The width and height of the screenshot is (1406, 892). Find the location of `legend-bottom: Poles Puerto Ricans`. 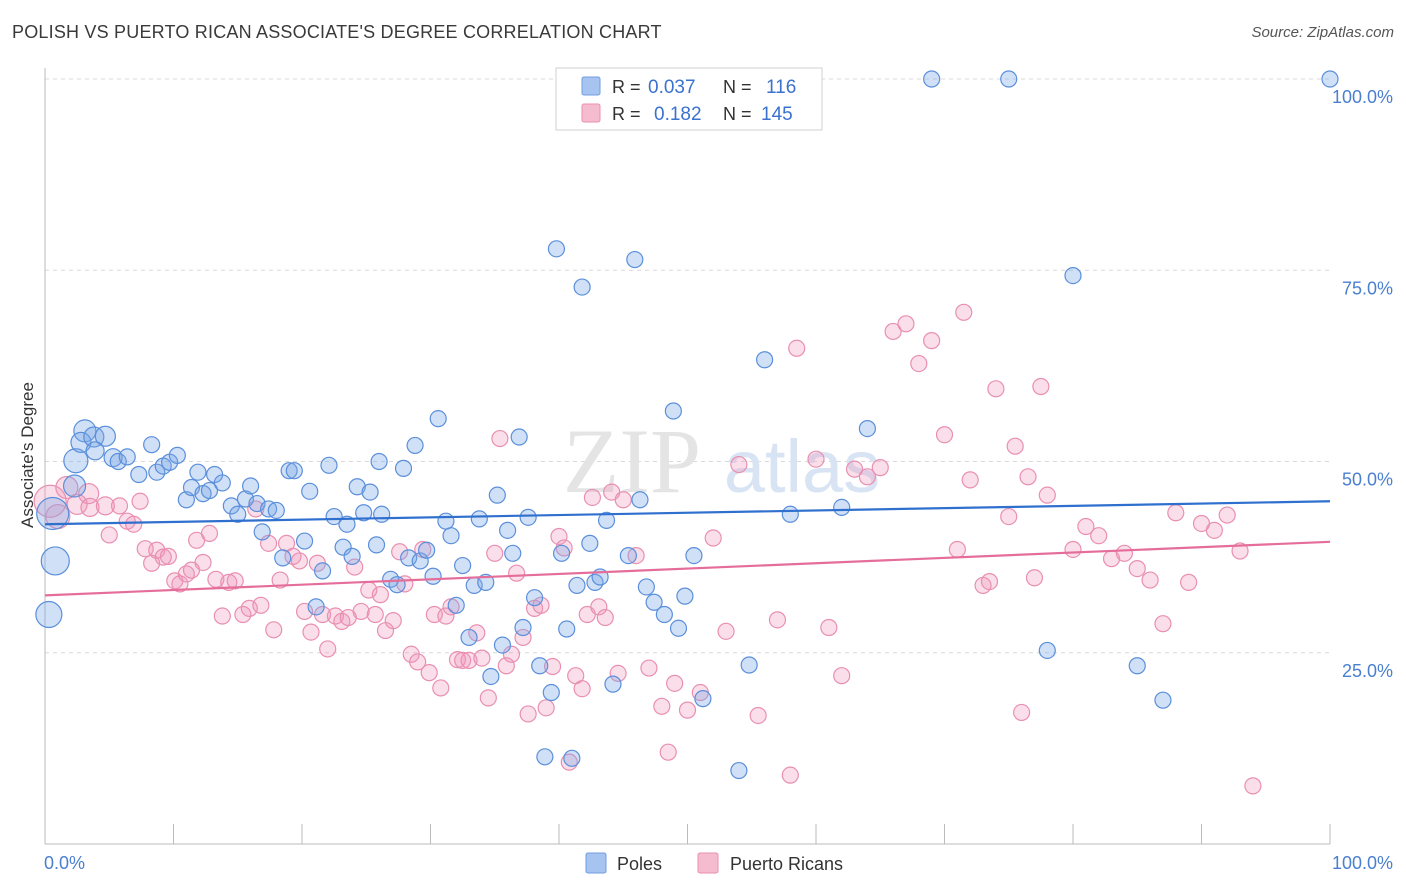

legend-bottom: Poles Puerto Ricans is located at coordinates (714, 863).